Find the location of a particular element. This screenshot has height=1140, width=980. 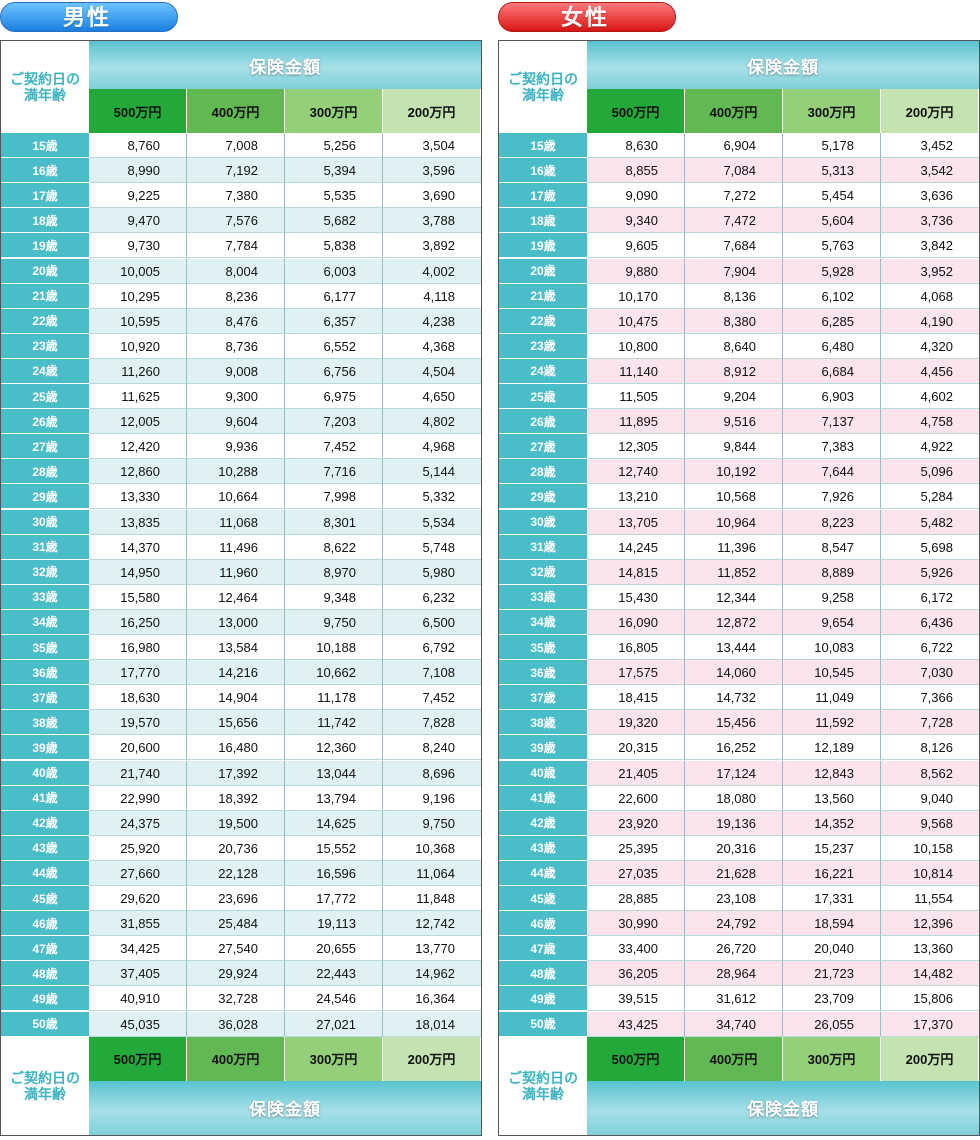

premium-cell: 17,575 is located at coordinates (636, 673).